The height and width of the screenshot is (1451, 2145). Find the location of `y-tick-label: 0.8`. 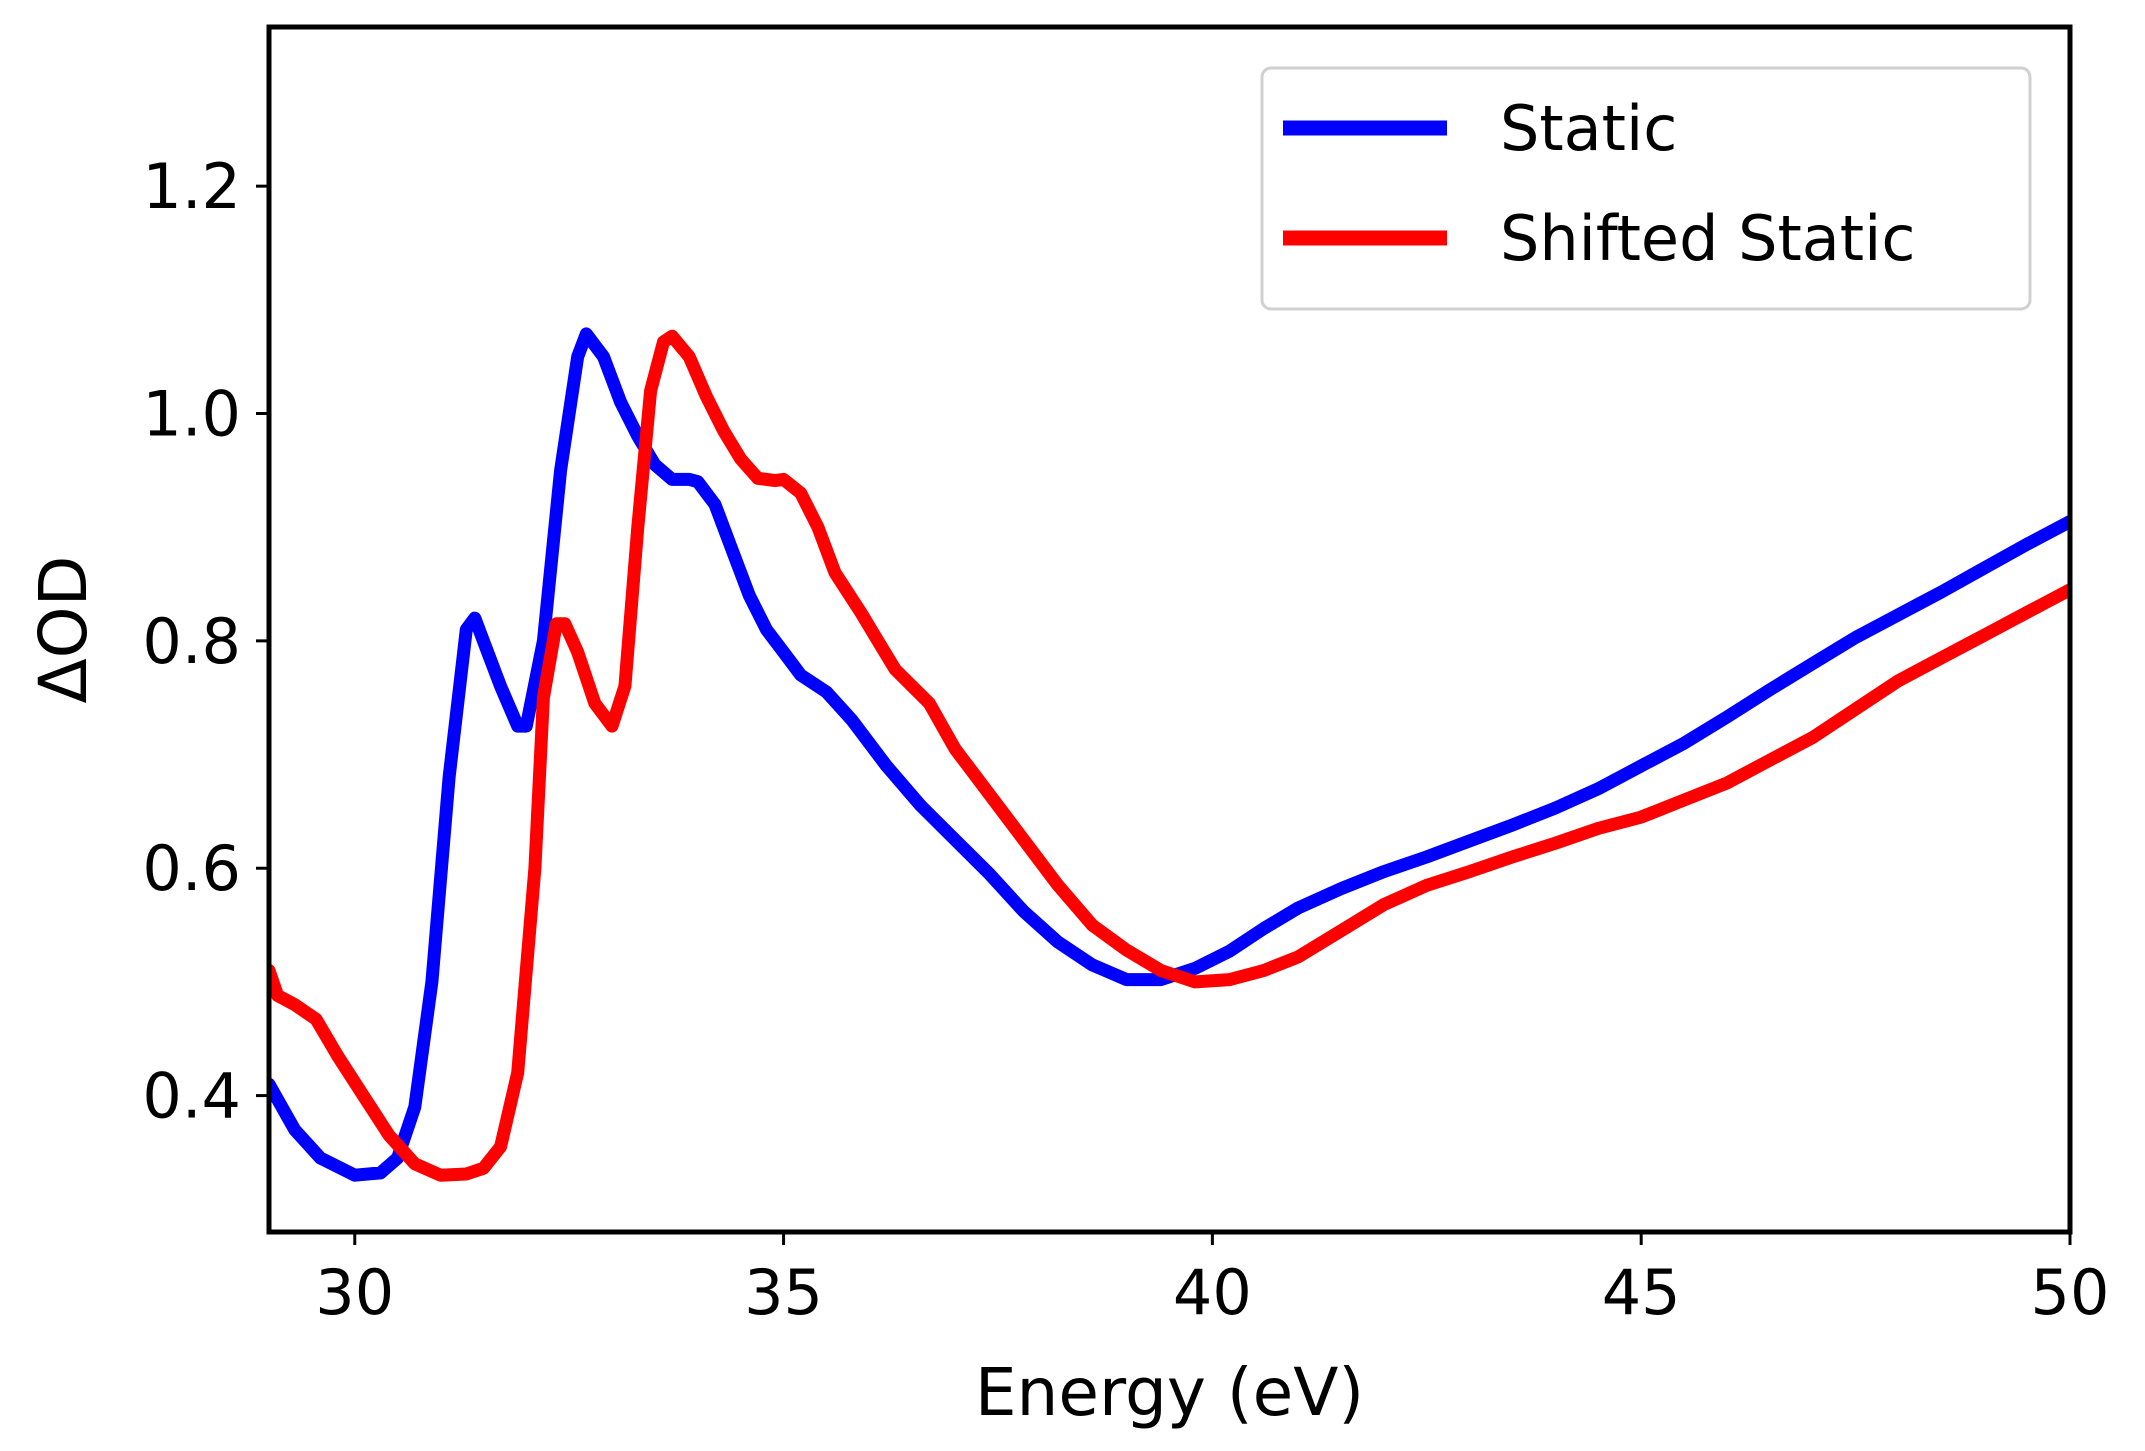

y-tick-label: 0.8 is located at coordinates (191, 641).